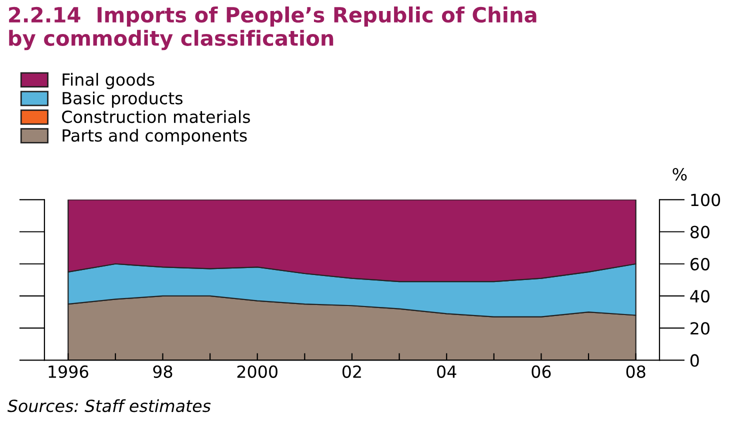 This screenshot has width=741, height=434. I want to click on y-tick-label: 80, so click(700, 232).